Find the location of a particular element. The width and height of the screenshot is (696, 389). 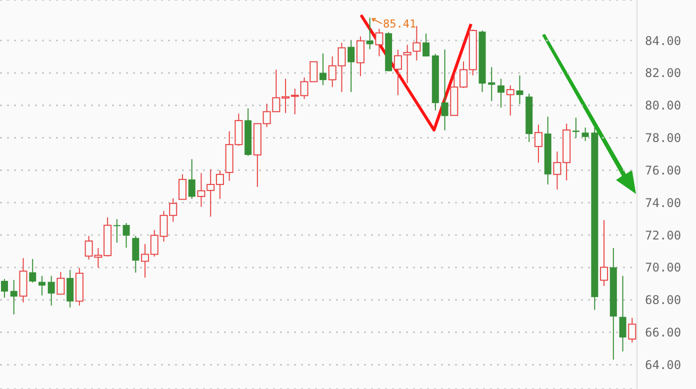

y-tick-label: 70.00 is located at coordinates (663, 267).